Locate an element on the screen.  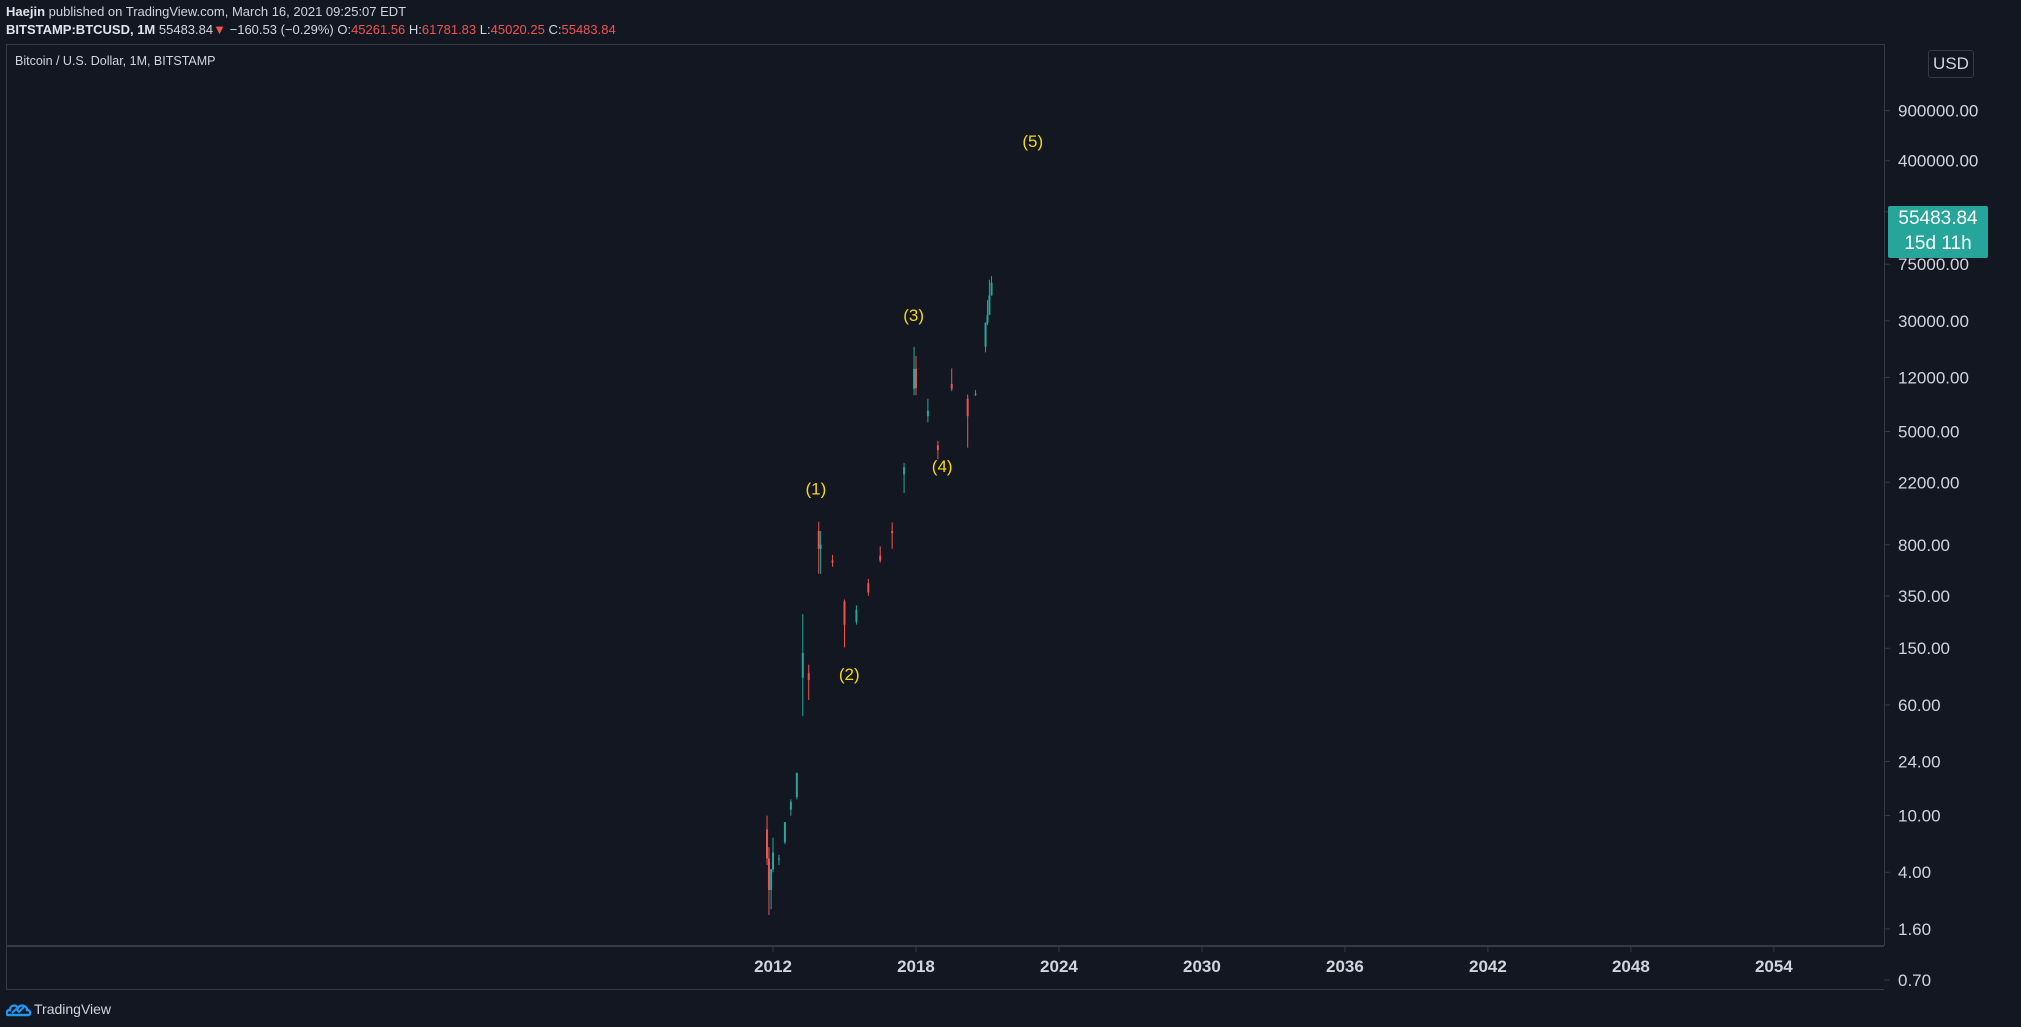
bar-countdown: 15d 11h is located at coordinates (1938, 243).